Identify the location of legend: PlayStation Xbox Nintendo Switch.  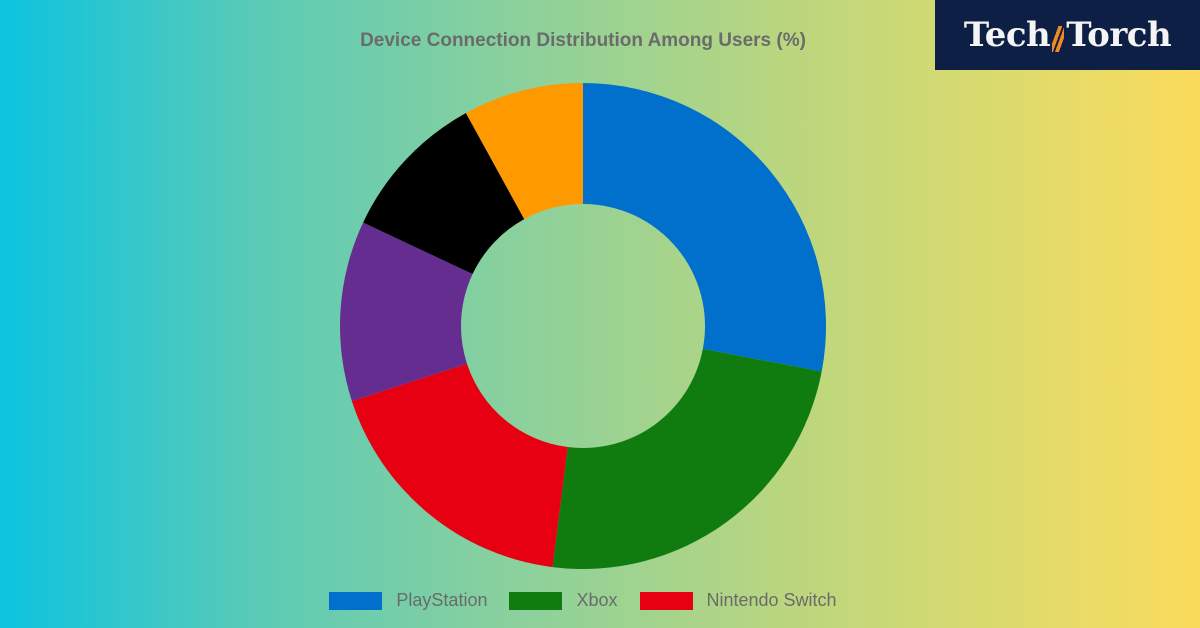
(583, 600).